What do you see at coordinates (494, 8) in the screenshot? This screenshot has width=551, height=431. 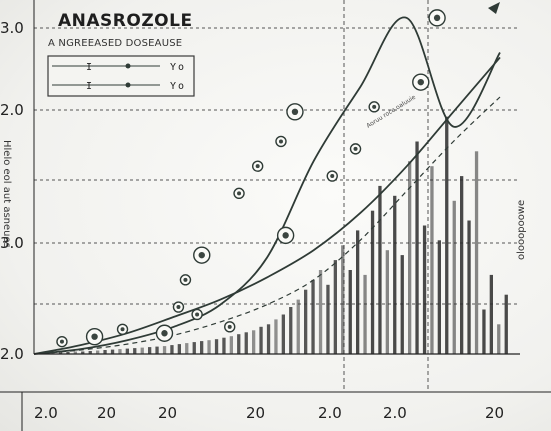 I see `arrowhead` at bounding box center [494, 8].